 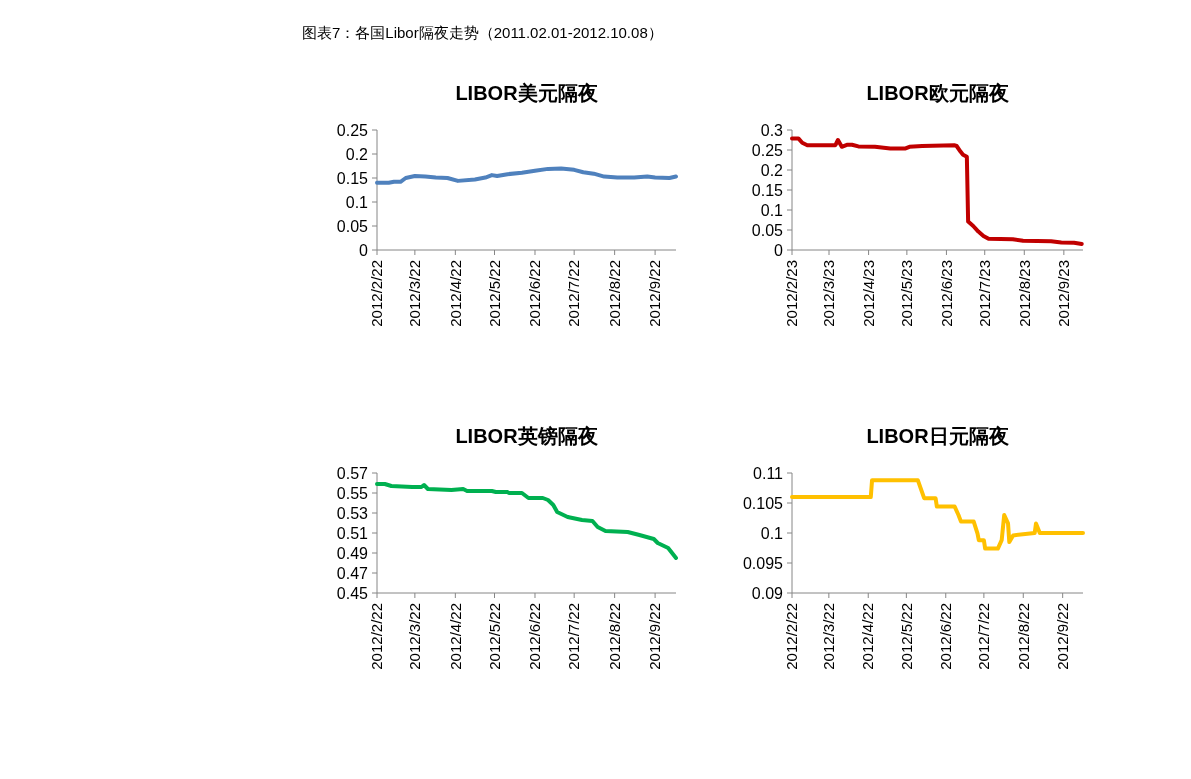 What do you see at coordinates (352, 473) in the screenshot?
I see `y-tick-label: 0.57` at bounding box center [352, 473].